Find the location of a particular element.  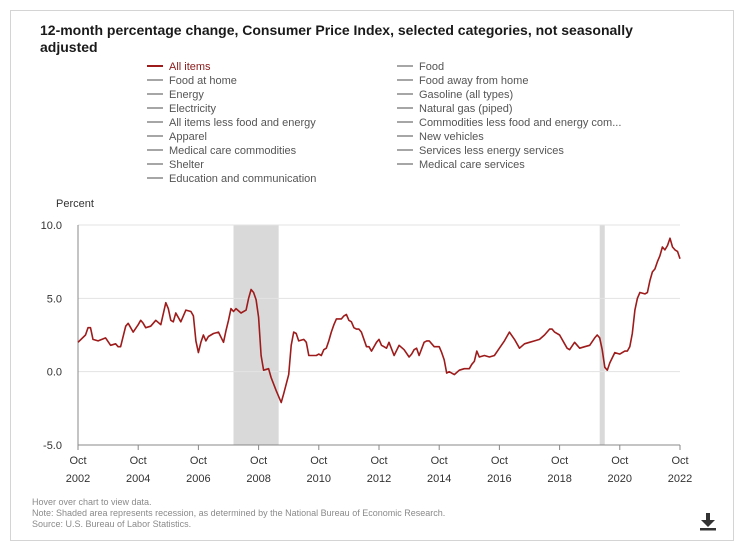

y-tick-label: 5.0 is located at coordinates (54, 299).